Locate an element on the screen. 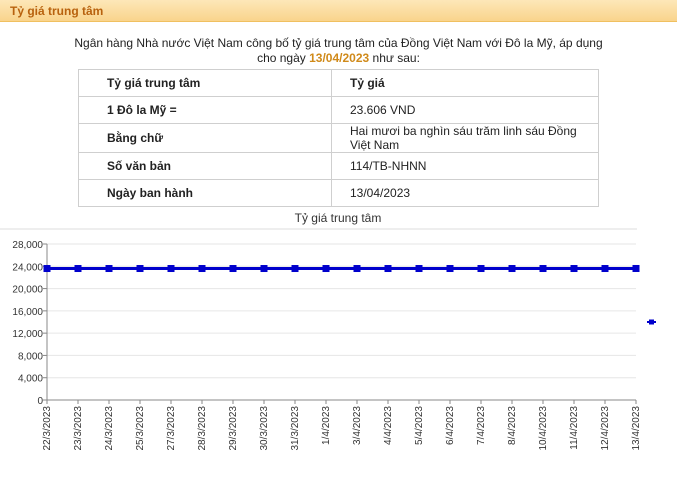 This screenshot has width=677, height=489. table-header-row: Tỷ giá trung tâm Tỷ giá is located at coordinates (339, 83).